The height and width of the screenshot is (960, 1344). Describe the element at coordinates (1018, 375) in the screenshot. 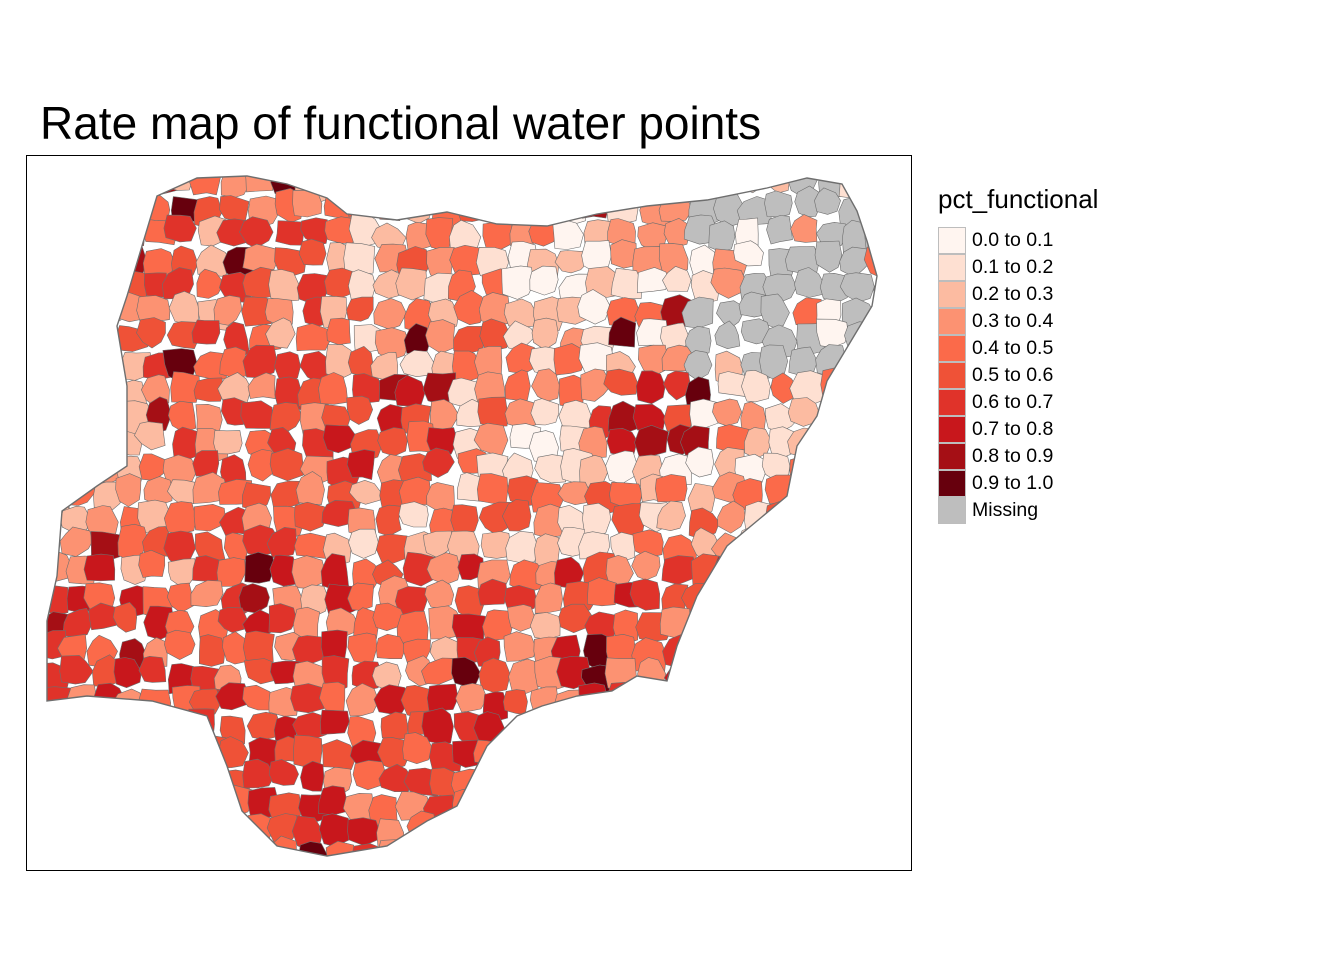

I see `legend-item: 0.5 to 0.6` at that location.